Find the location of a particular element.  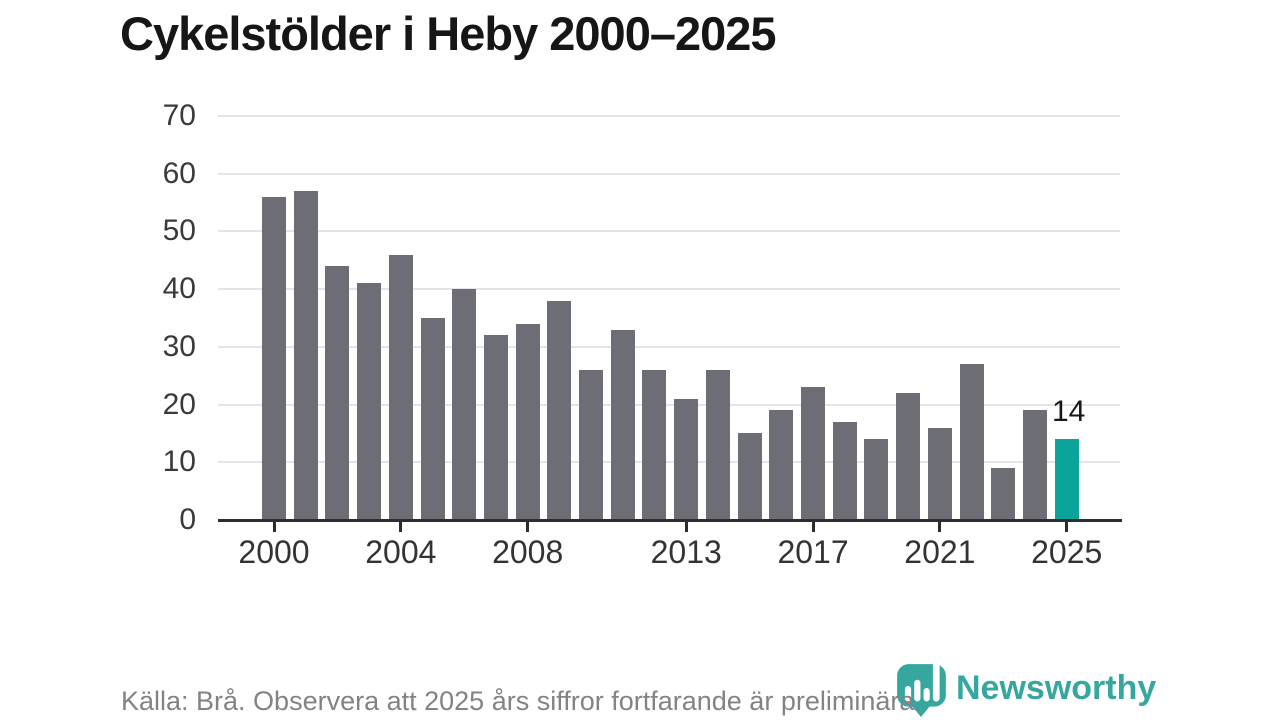

y-axis-tick-label: 20 is located at coordinates (179, 404).